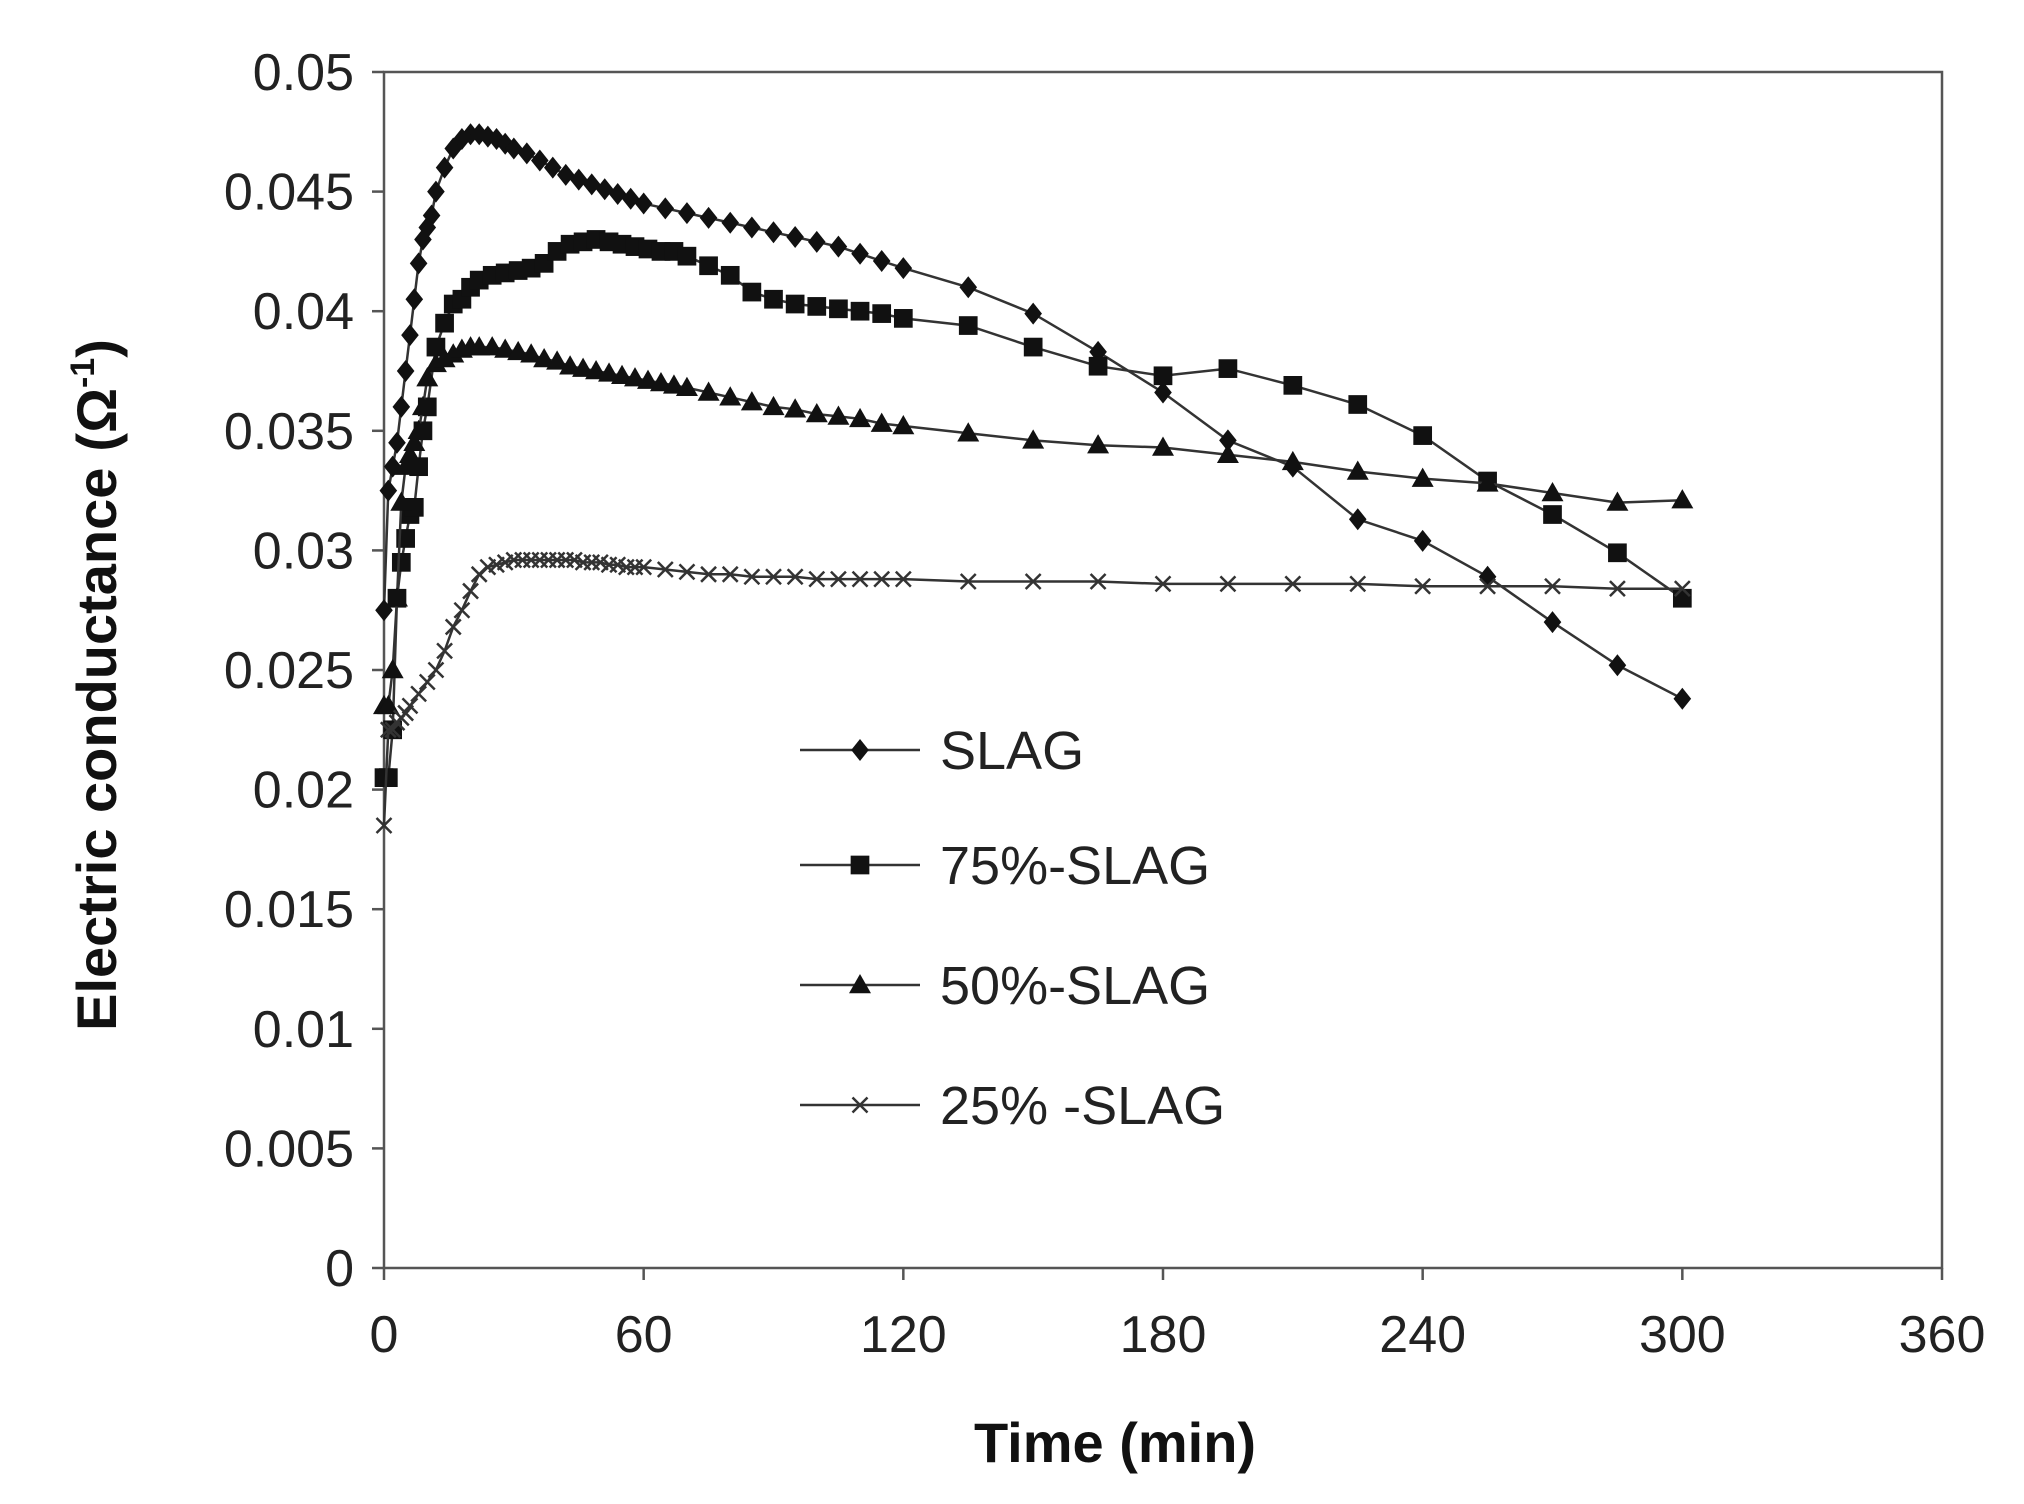 The height and width of the screenshot is (1504, 2024). Describe the element at coordinates (1942, 1335) in the screenshot. I see `x-tick-label: 360` at that location.